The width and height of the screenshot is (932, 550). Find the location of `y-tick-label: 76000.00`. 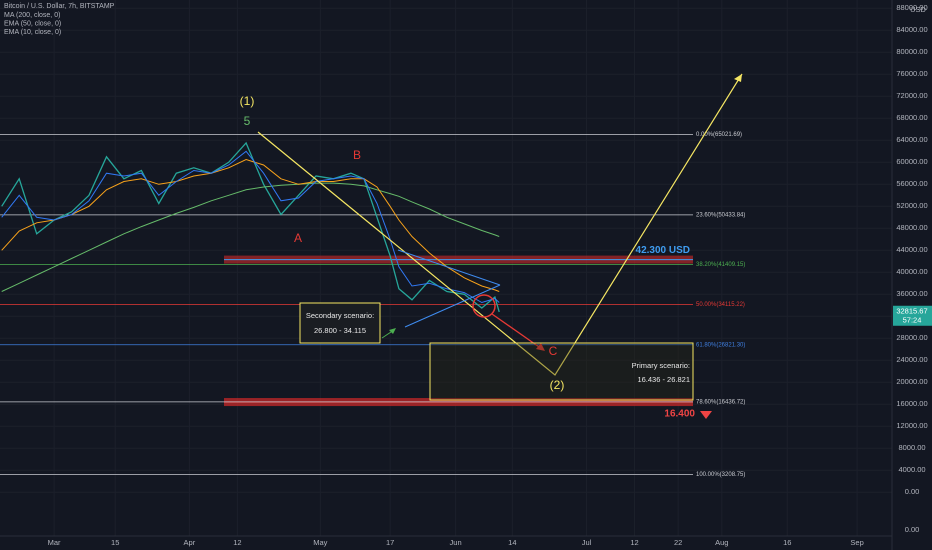

y-tick-label: 76000.00 is located at coordinates (911, 73).